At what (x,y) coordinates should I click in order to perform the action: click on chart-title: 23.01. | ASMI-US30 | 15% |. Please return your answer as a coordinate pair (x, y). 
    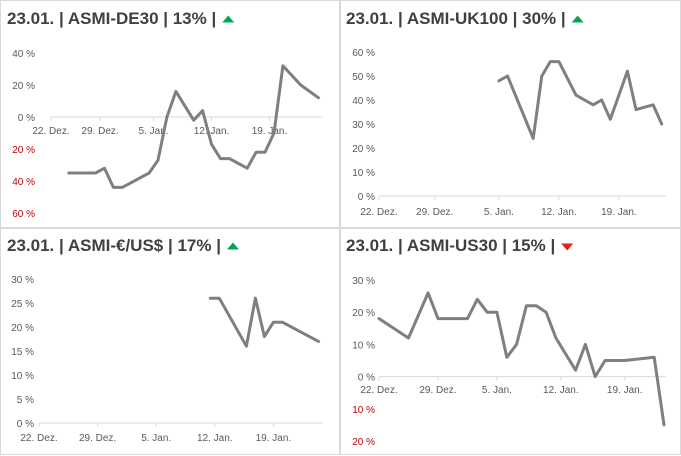
    Looking at the image, I should click on (450, 245).